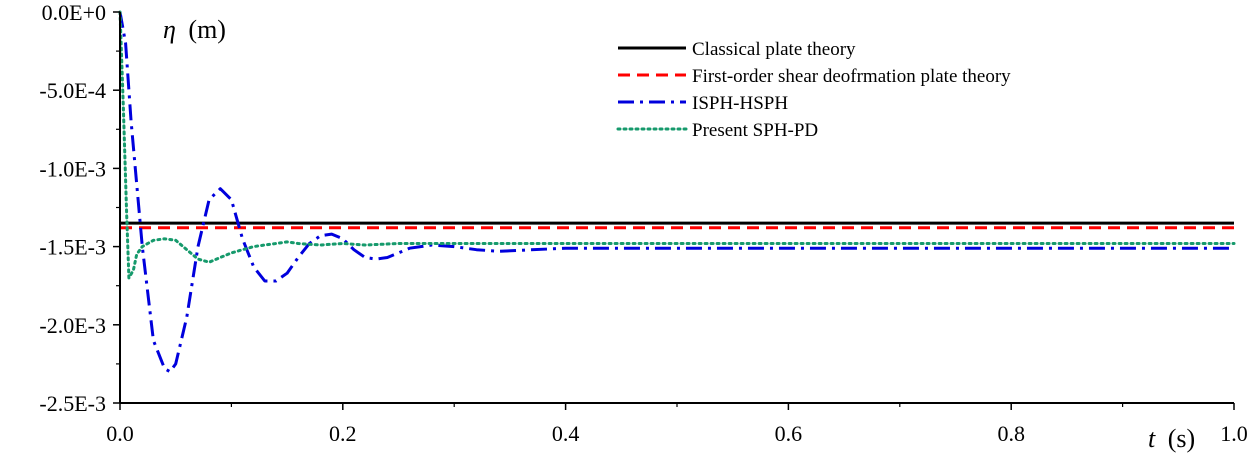 The height and width of the screenshot is (462, 1255). I want to click on x-tick-label: 1.0, so click(1234, 433).